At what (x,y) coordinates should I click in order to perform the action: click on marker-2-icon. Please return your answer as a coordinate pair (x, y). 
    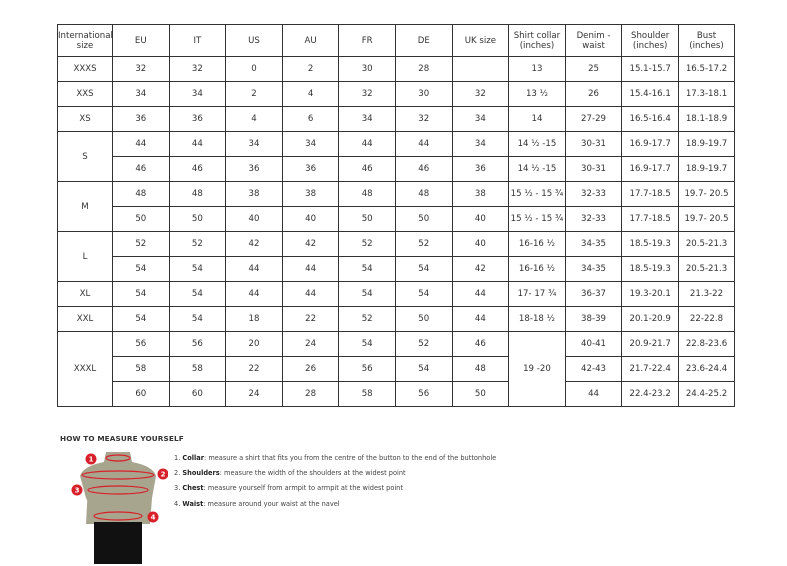
    Looking at the image, I should click on (162, 474).